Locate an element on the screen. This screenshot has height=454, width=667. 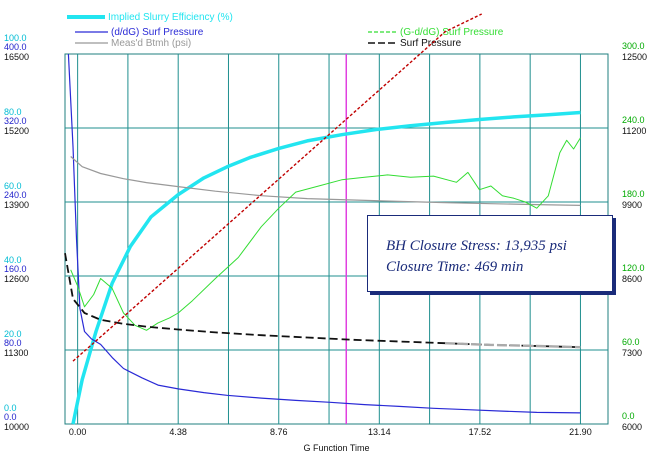
legend-label: Surf Pressure is located at coordinates (431, 43).